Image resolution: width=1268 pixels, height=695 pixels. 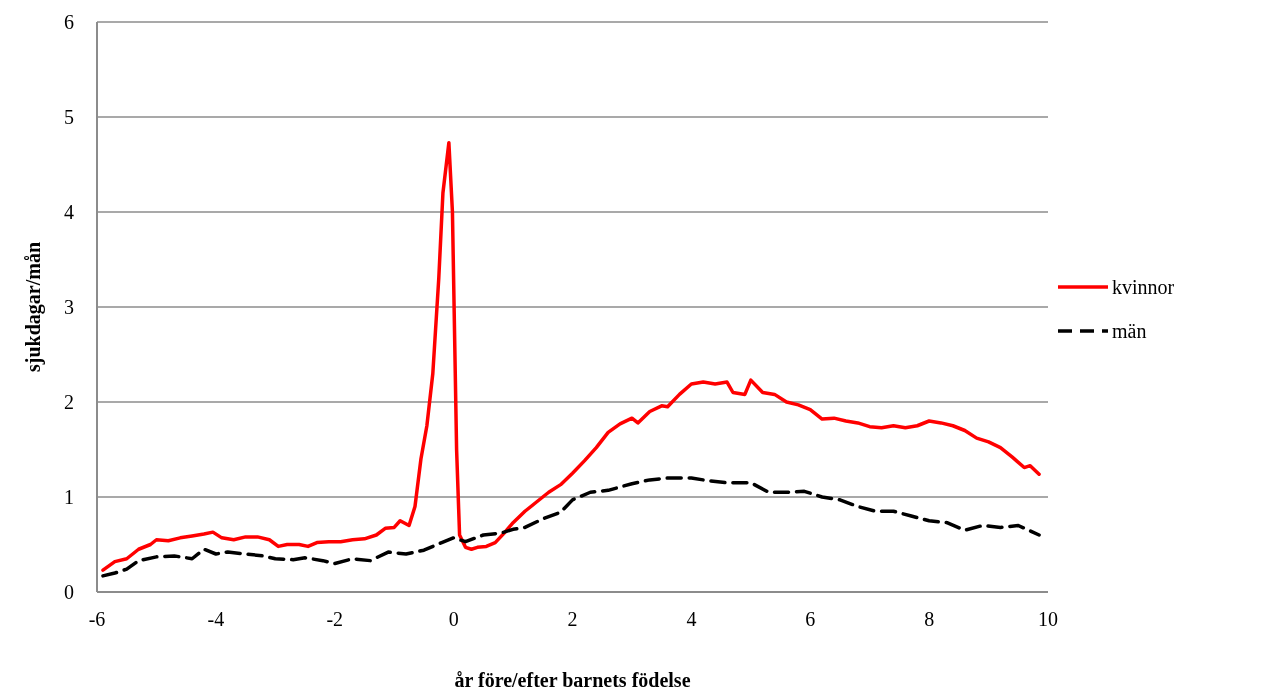 What do you see at coordinates (69, 22) in the screenshot?
I see `y-tick-label: 6` at bounding box center [69, 22].